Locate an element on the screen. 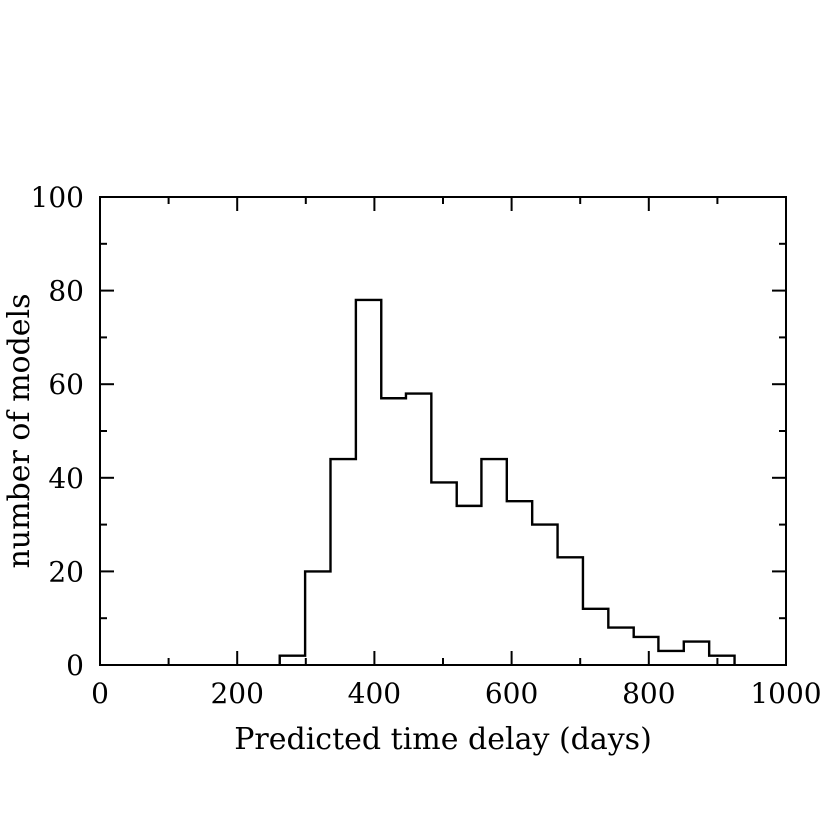 The image size is (830, 830). x-tick-label: 800 is located at coordinates (648, 693).